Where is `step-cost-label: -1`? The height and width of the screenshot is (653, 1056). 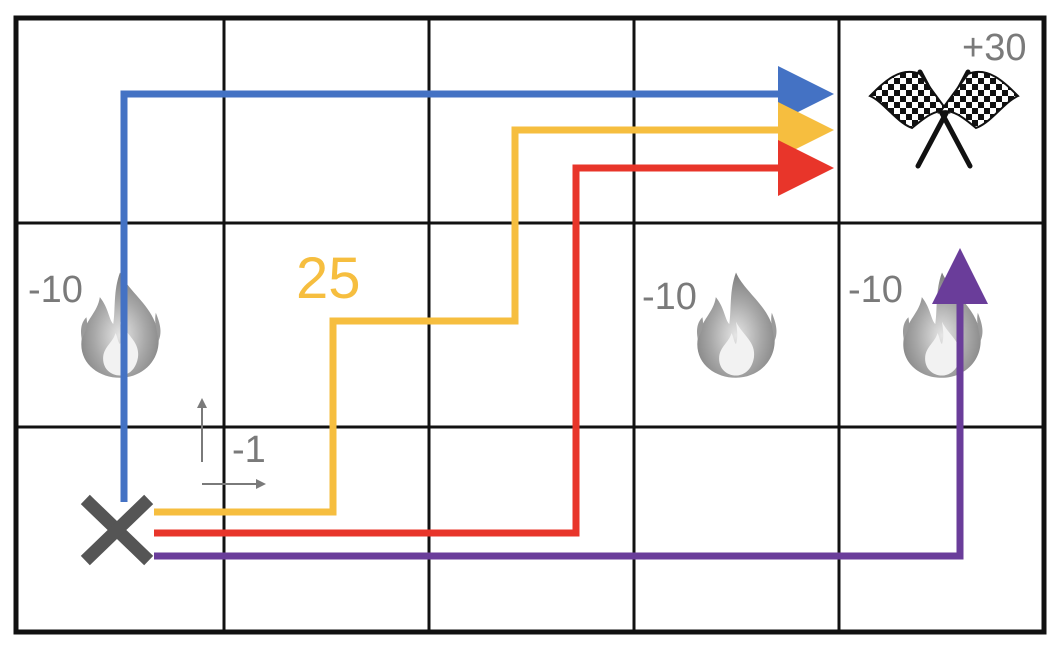 step-cost-label: -1 is located at coordinates (249, 450).